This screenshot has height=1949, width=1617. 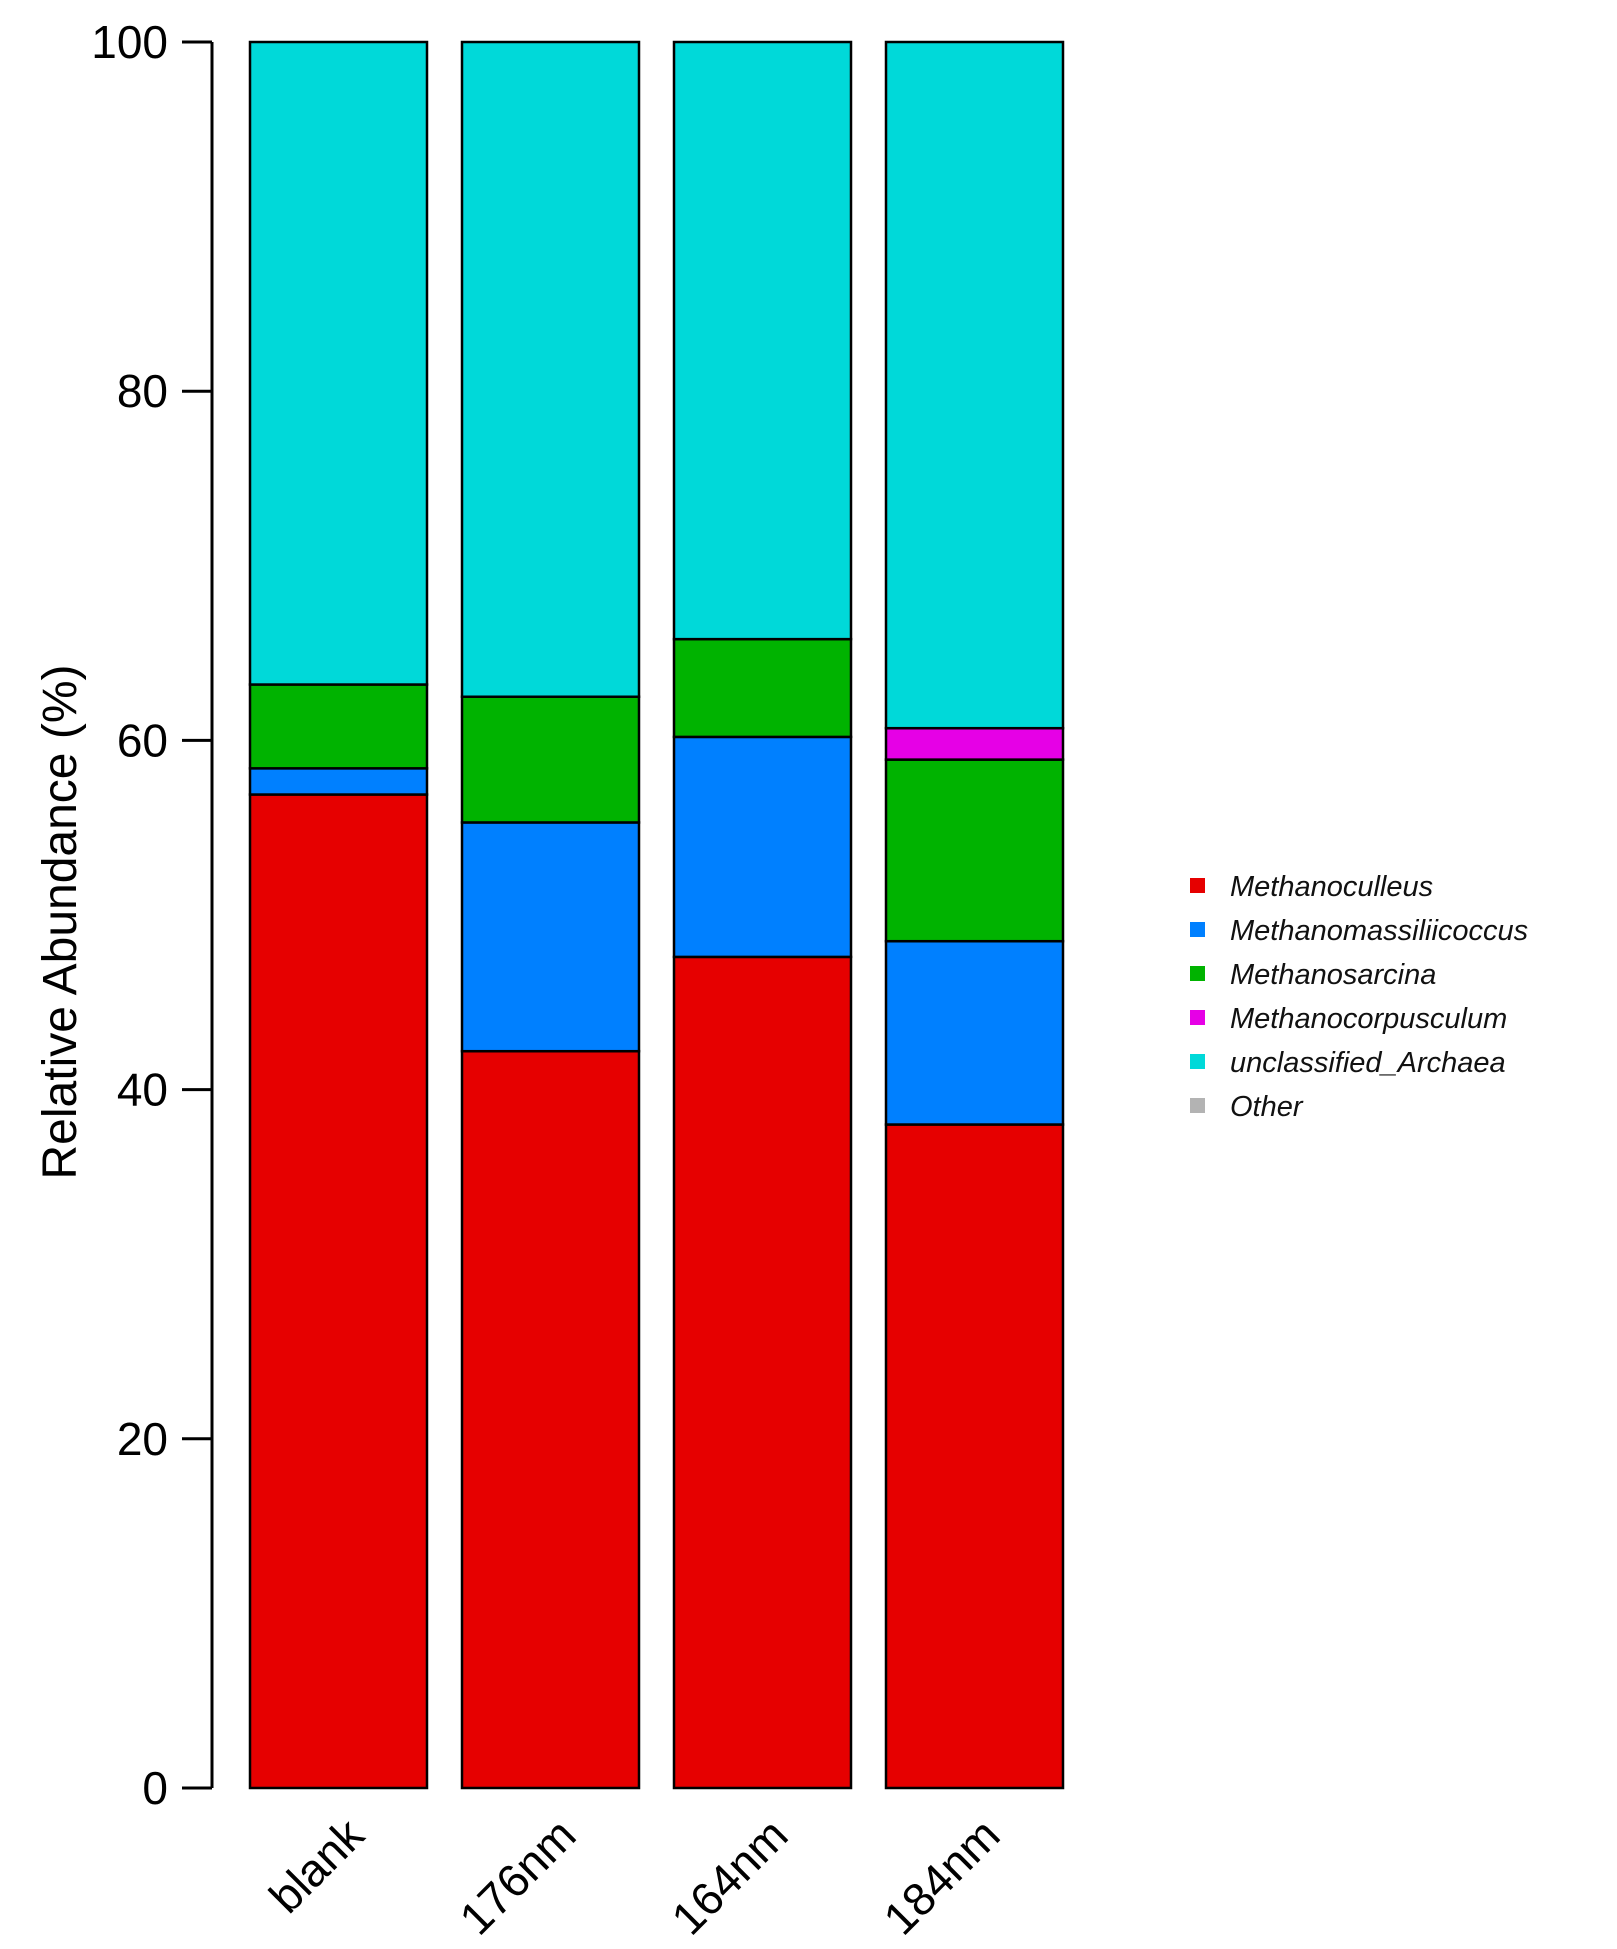 I want to click on legend-item: Methanosarcina, so click(x=1313, y=975).